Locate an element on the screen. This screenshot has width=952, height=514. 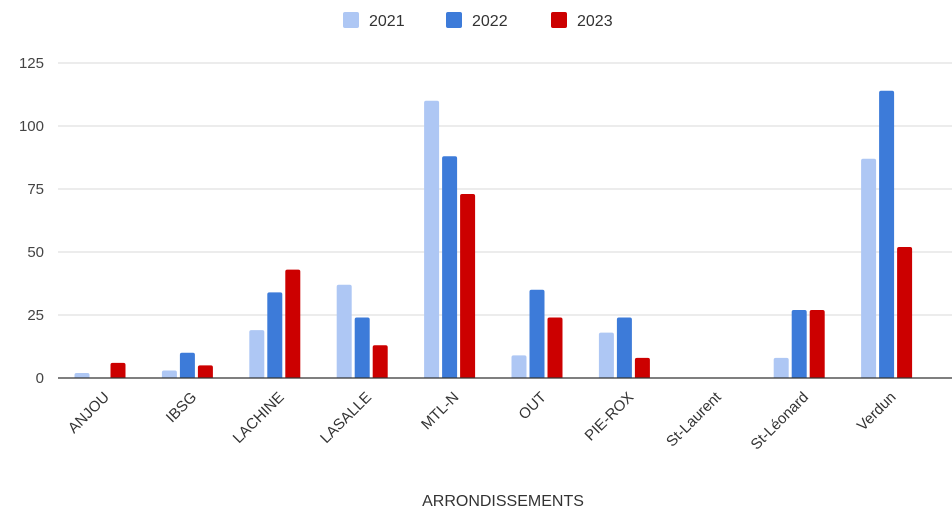
bar-2023-St-Léonard is located at coordinates (817, 343).